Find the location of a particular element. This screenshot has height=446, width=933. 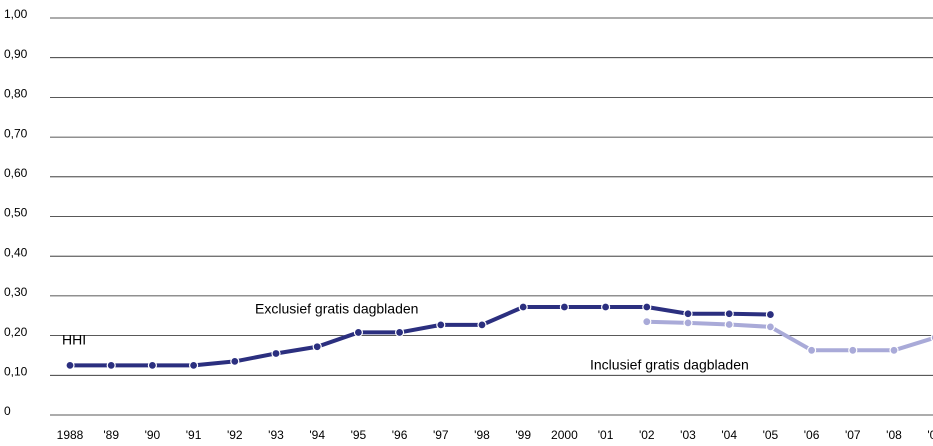

x-tick-label: '93 is located at coordinates (276, 435).